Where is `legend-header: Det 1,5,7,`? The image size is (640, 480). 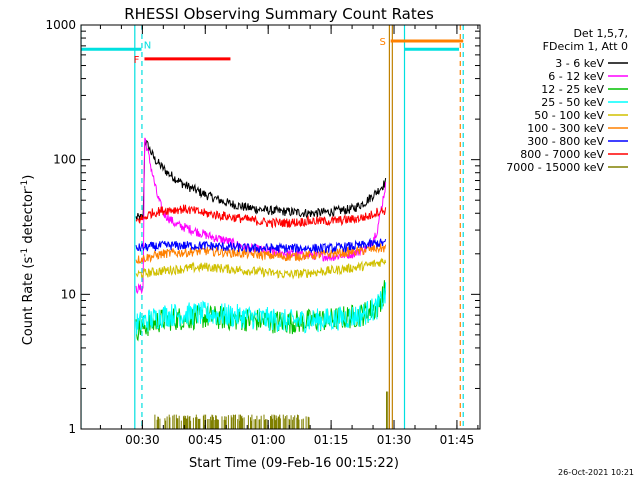
legend-header: Det 1,5,7, is located at coordinates (600, 33).